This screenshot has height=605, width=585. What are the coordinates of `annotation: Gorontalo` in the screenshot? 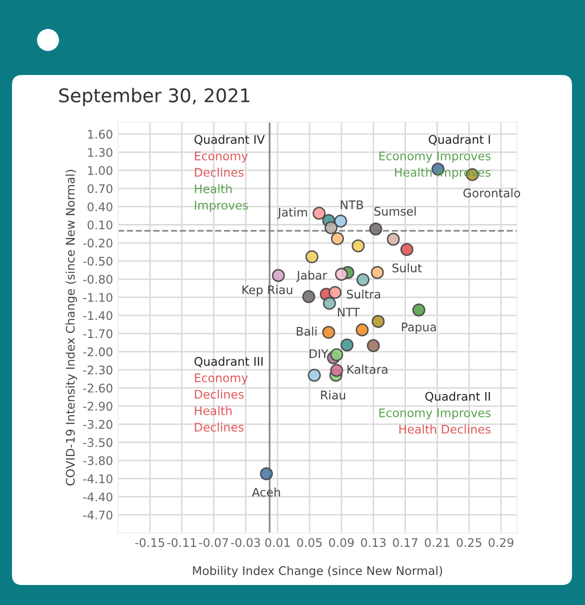 It's located at (491, 193).